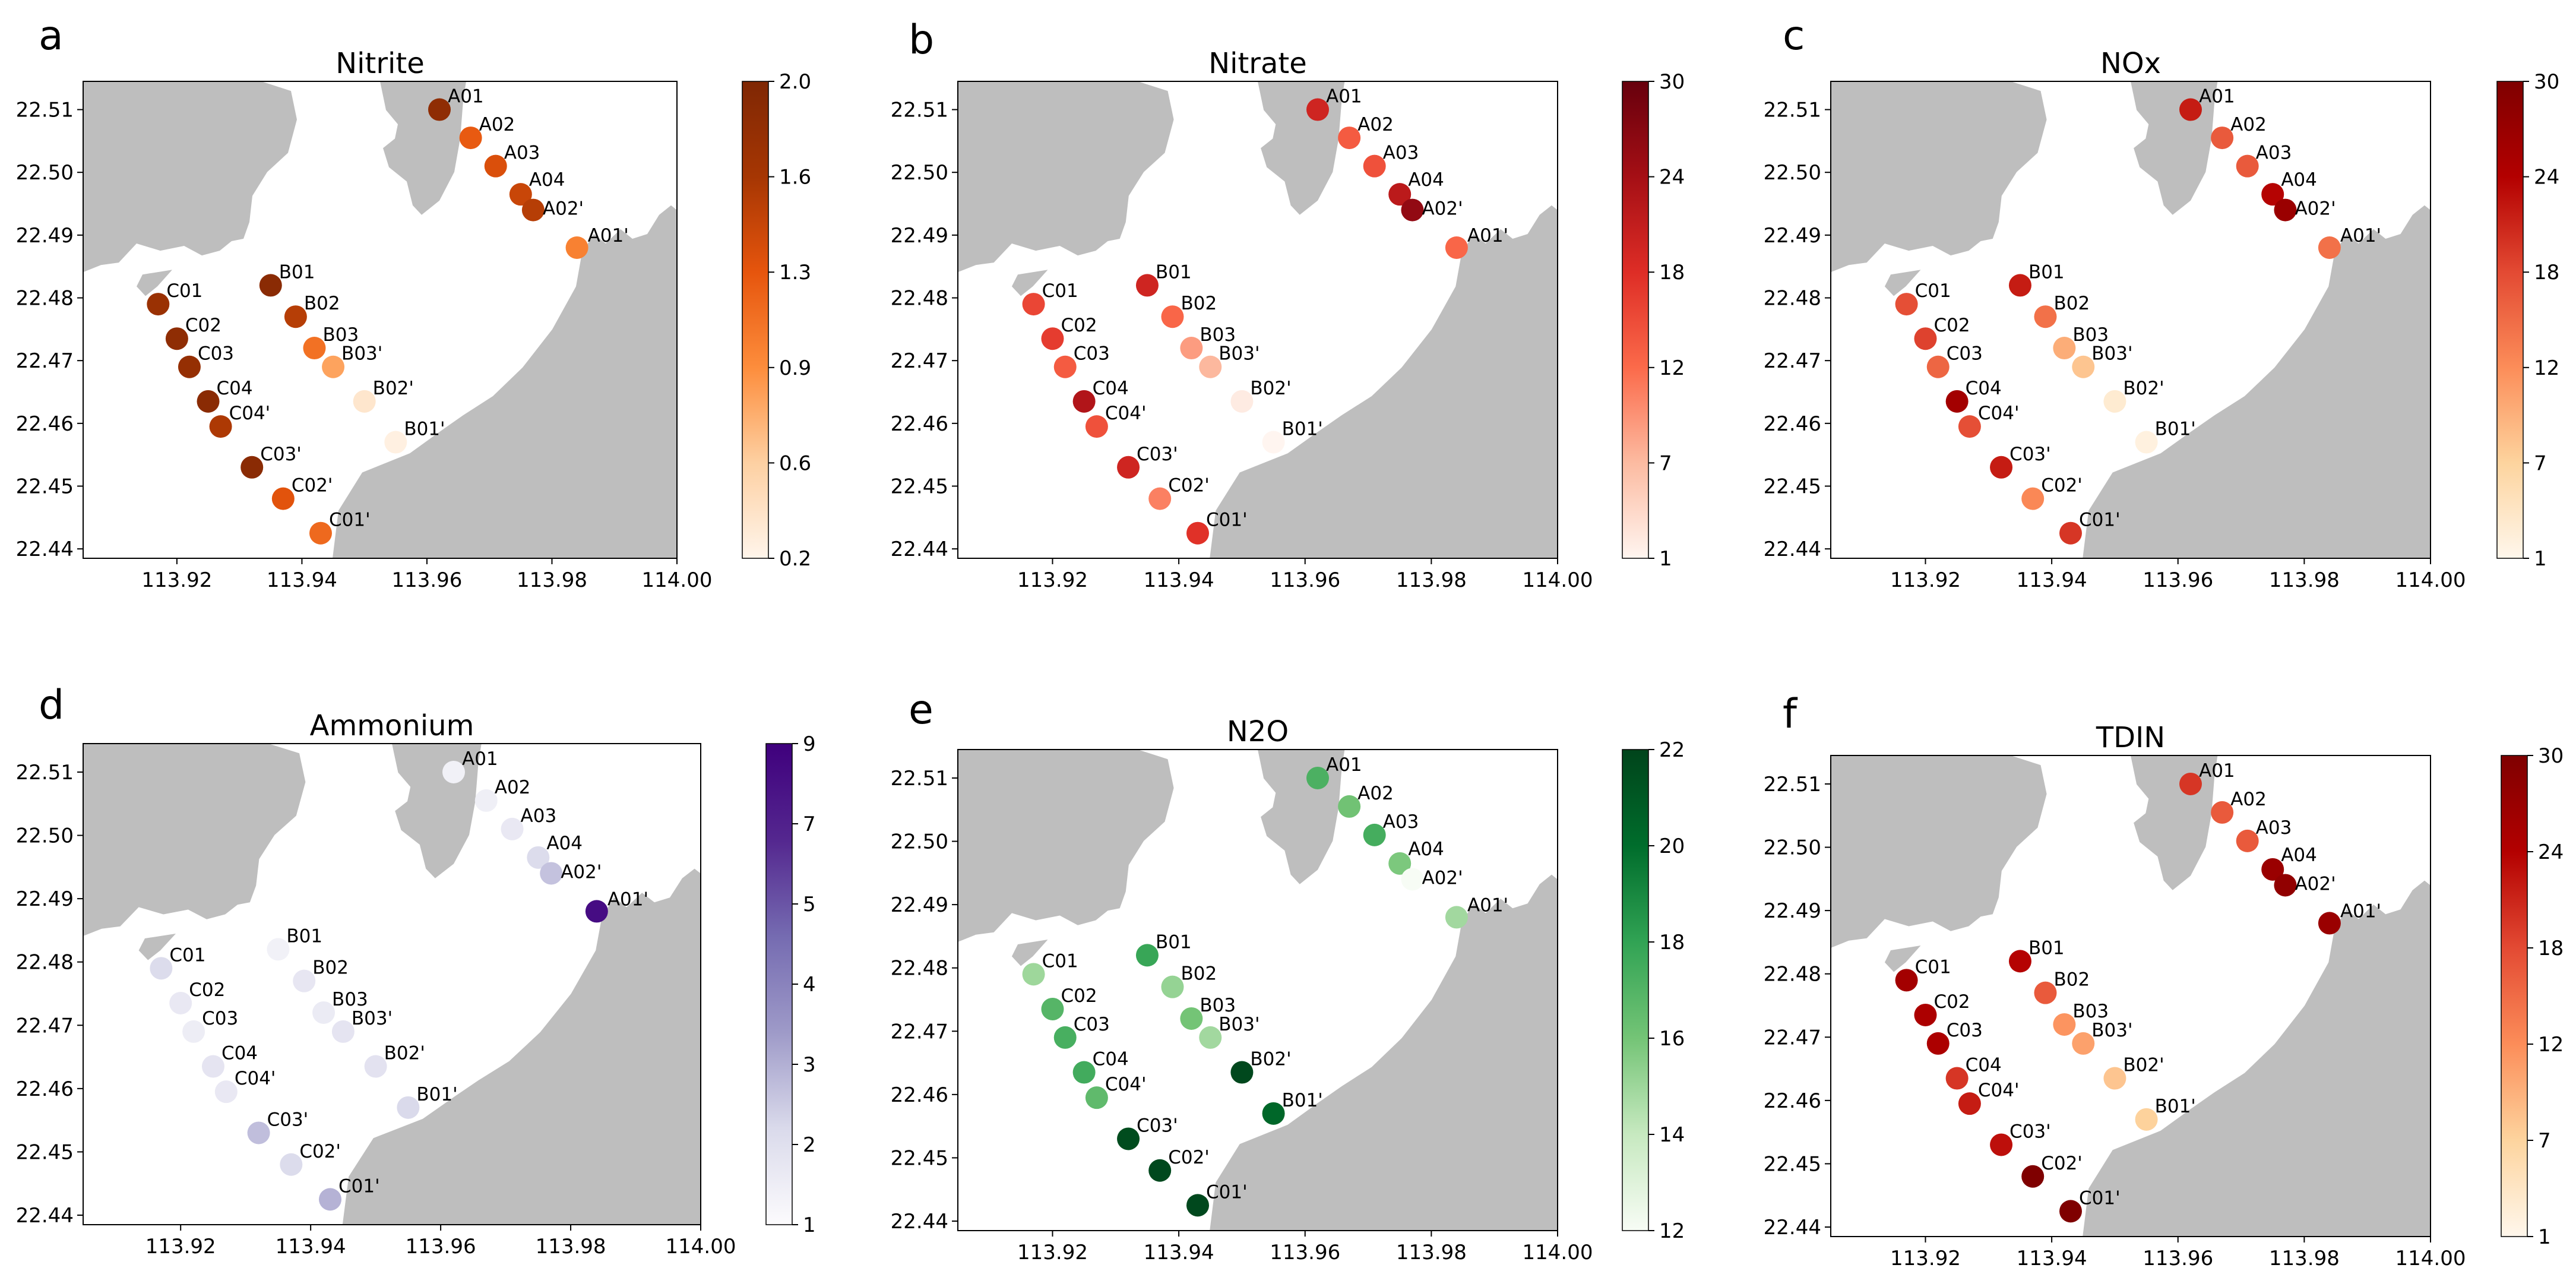 The width and height of the screenshot is (2576, 1271). I want to click on colorbar-tick-label: 1.3, so click(795, 272).